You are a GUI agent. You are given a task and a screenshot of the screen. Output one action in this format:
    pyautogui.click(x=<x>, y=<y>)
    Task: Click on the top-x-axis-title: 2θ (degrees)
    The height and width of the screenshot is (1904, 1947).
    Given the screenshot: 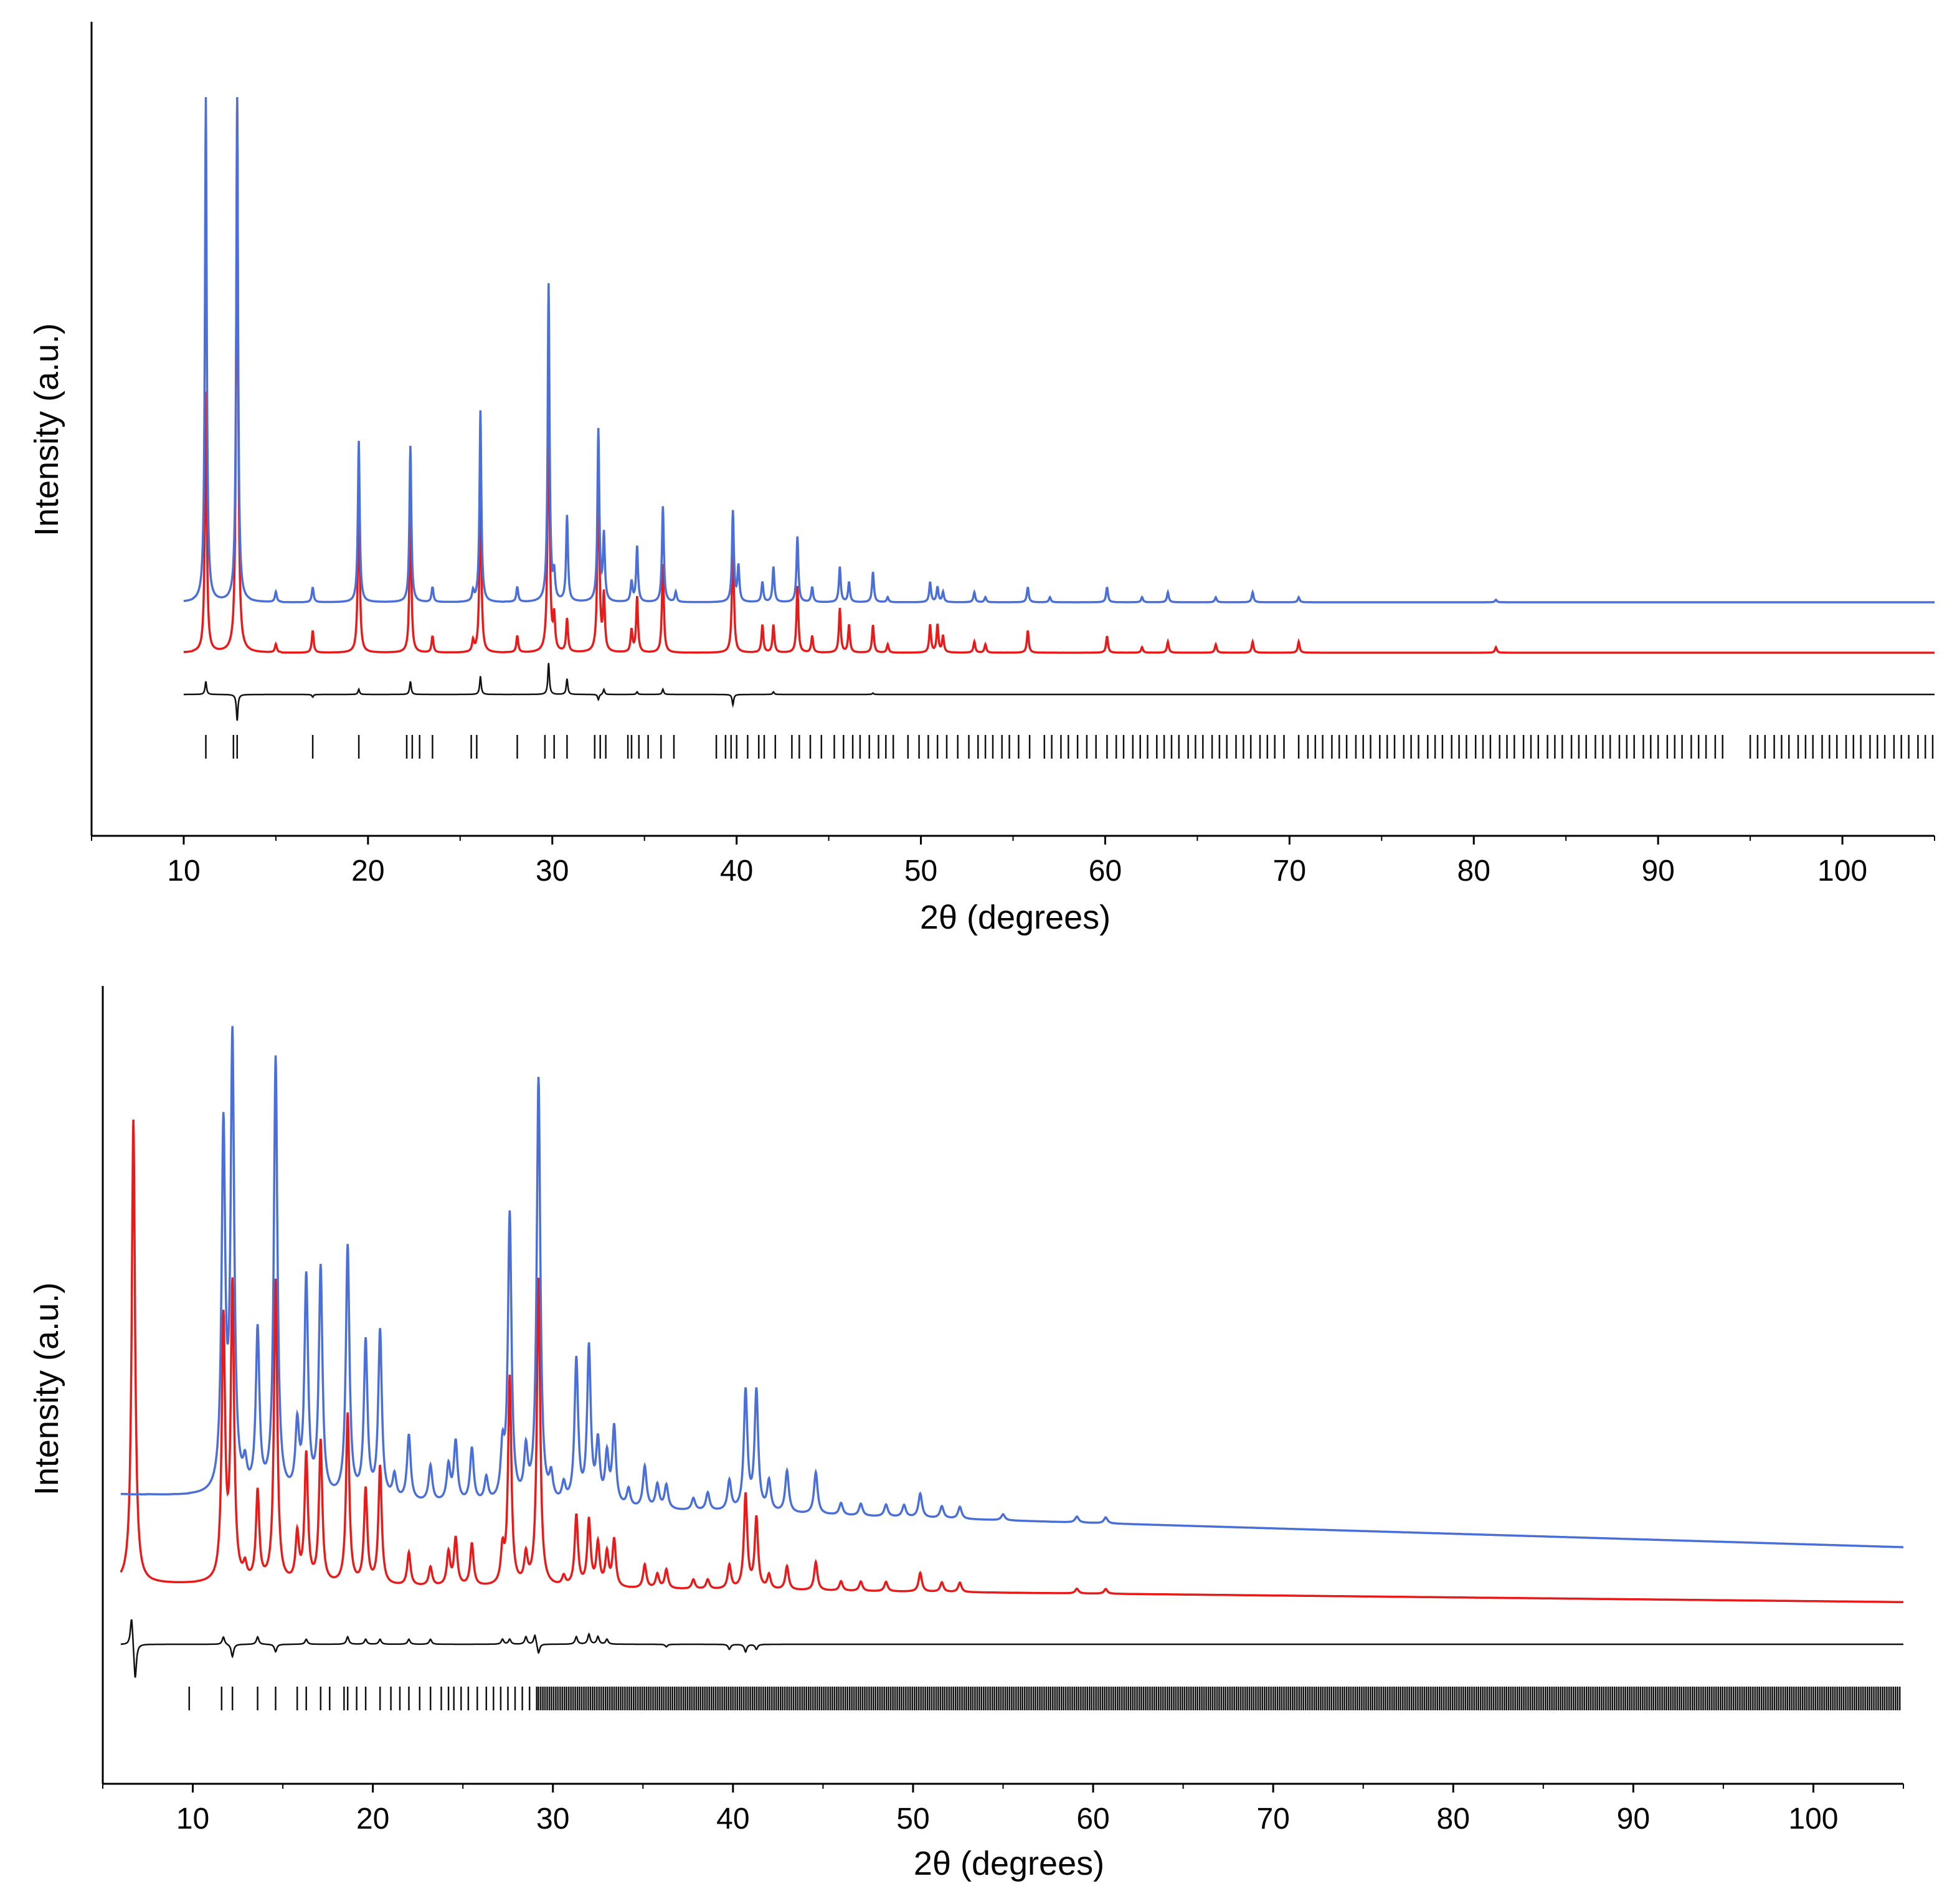 What is the action you would take?
    pyautogui.click(x=1015, y=918)
    